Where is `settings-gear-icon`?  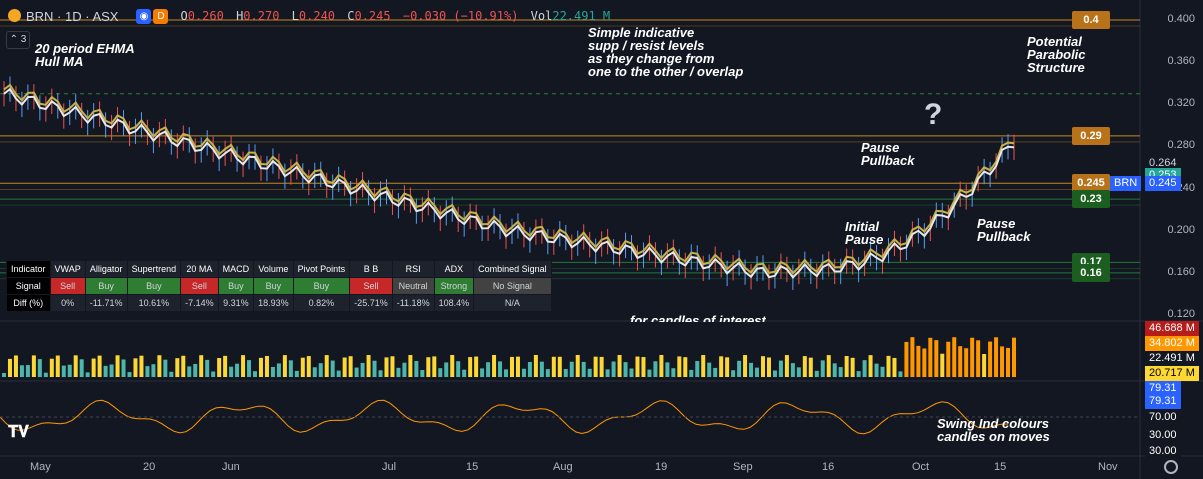 settings-gear-icon is located at coordinates (1171, 467).